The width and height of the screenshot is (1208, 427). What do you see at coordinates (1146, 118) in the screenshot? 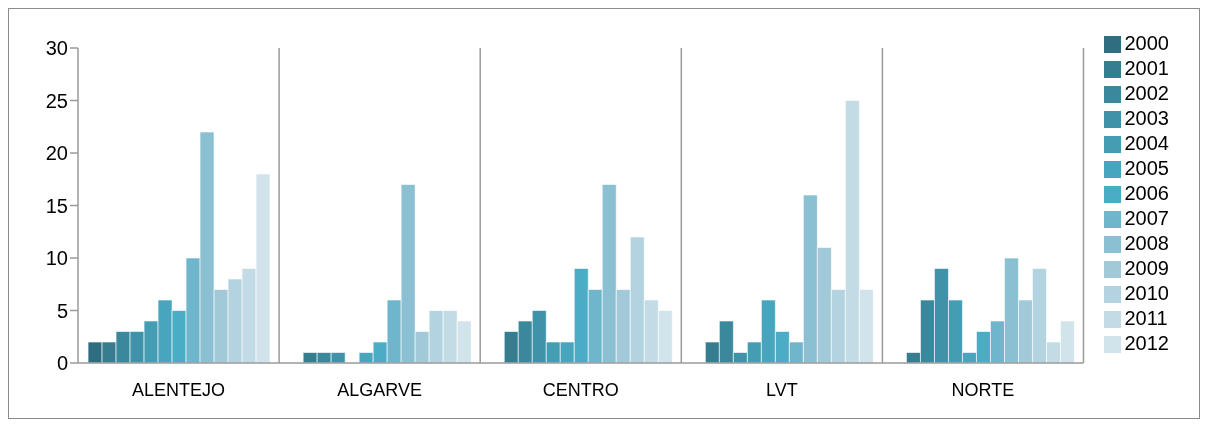
I see `legend-label: 2003` at bounding box center [1146, 118].